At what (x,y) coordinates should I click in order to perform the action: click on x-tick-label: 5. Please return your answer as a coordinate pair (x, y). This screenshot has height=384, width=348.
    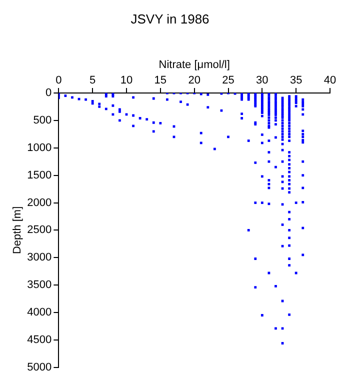
    Looking at the image, I should click on (93, 80).